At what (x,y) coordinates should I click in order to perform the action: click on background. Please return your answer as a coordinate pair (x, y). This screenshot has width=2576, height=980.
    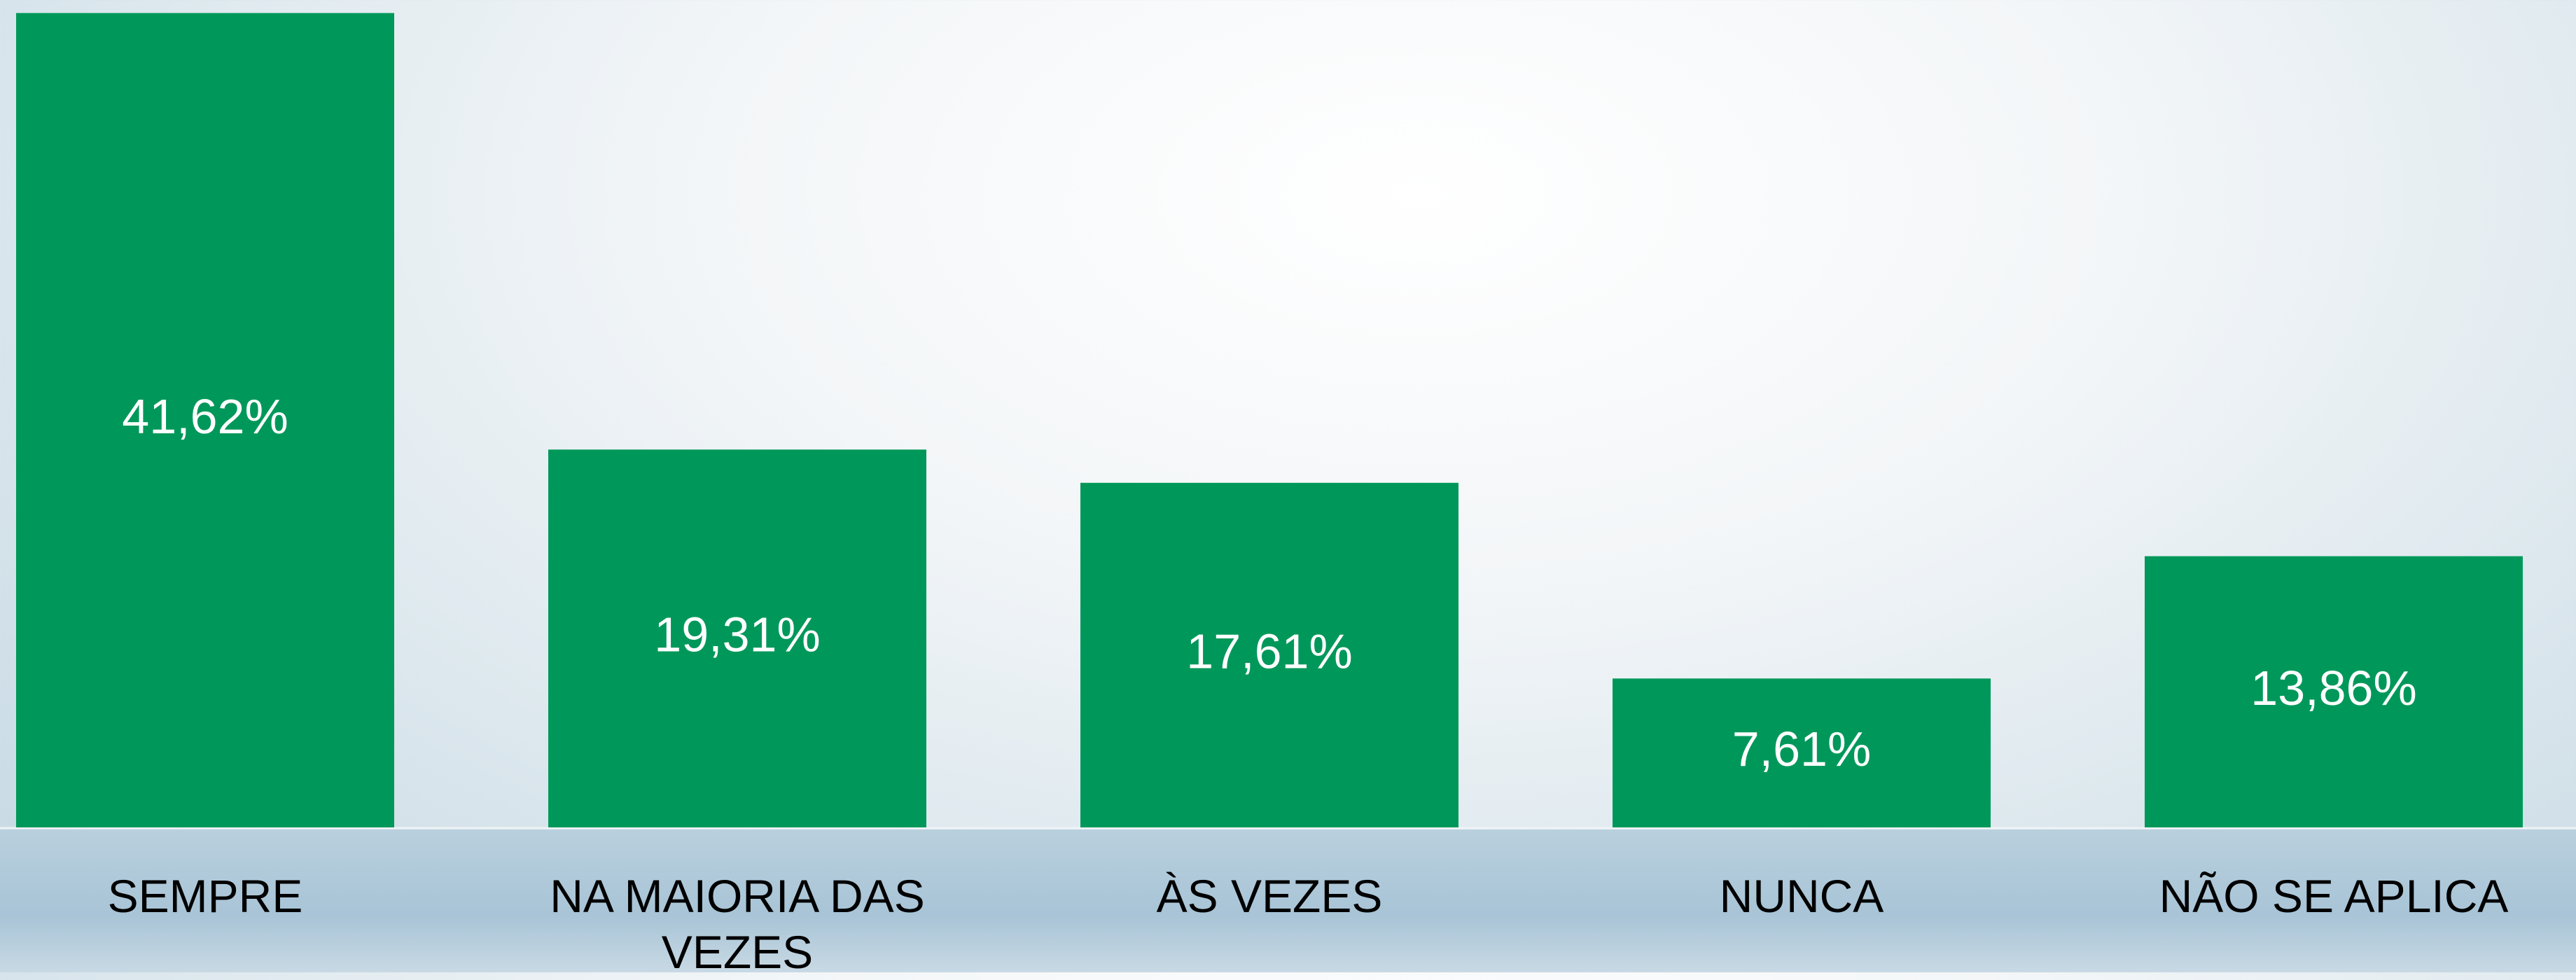
    Looking at the image, I should click on (1288, 901).